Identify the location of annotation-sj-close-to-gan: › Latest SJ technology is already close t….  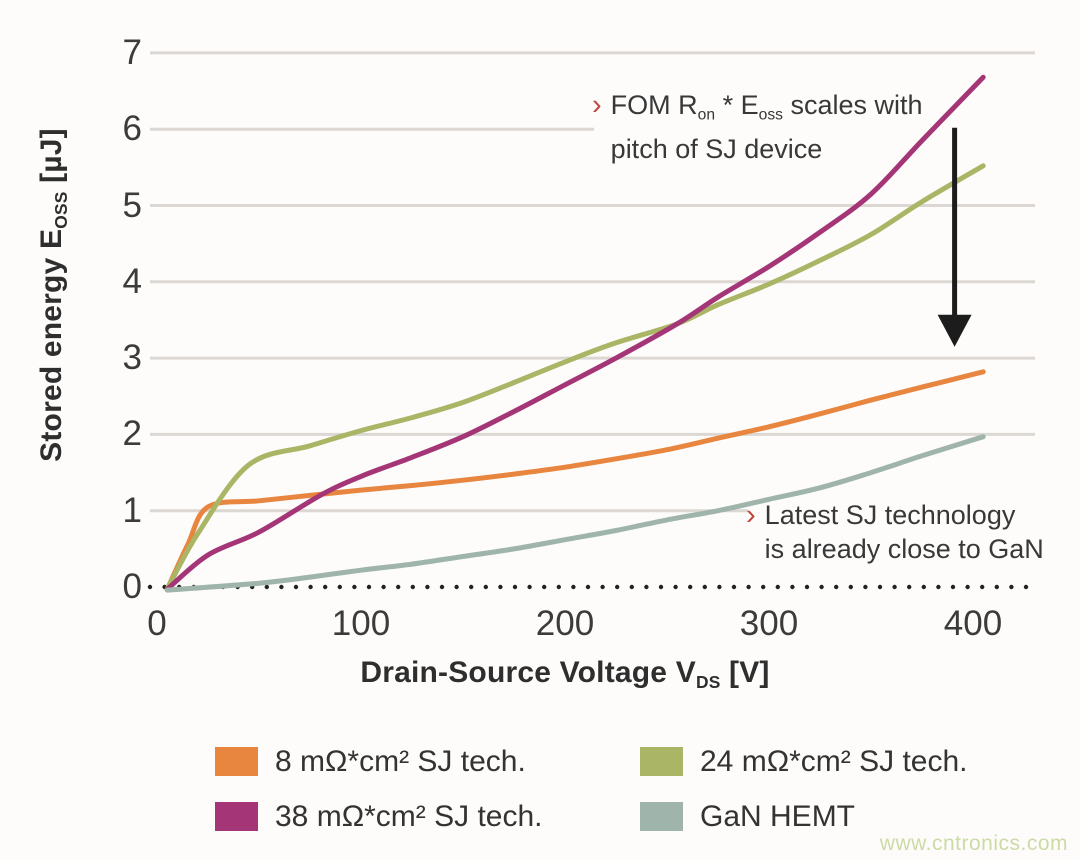
(895, 532).